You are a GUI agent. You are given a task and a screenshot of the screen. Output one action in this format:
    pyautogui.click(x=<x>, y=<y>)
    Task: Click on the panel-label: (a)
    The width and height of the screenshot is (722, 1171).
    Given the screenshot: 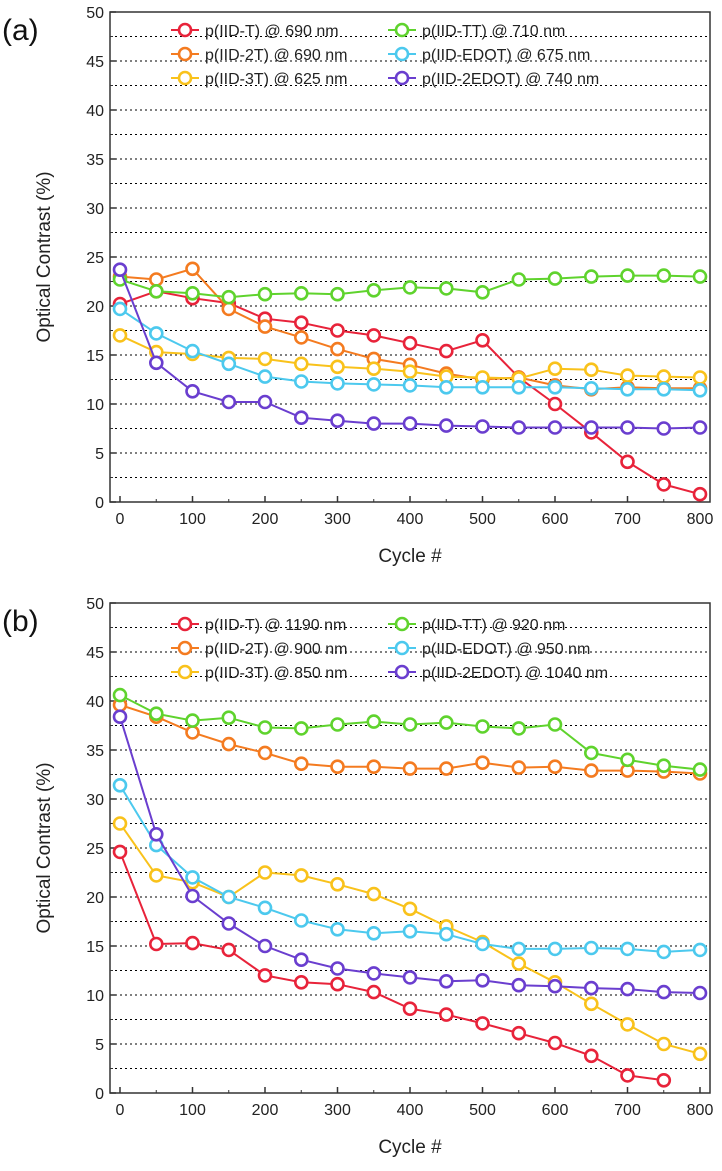 What is the action you would take?
    pyautogui.click(x=20, y=30)
    